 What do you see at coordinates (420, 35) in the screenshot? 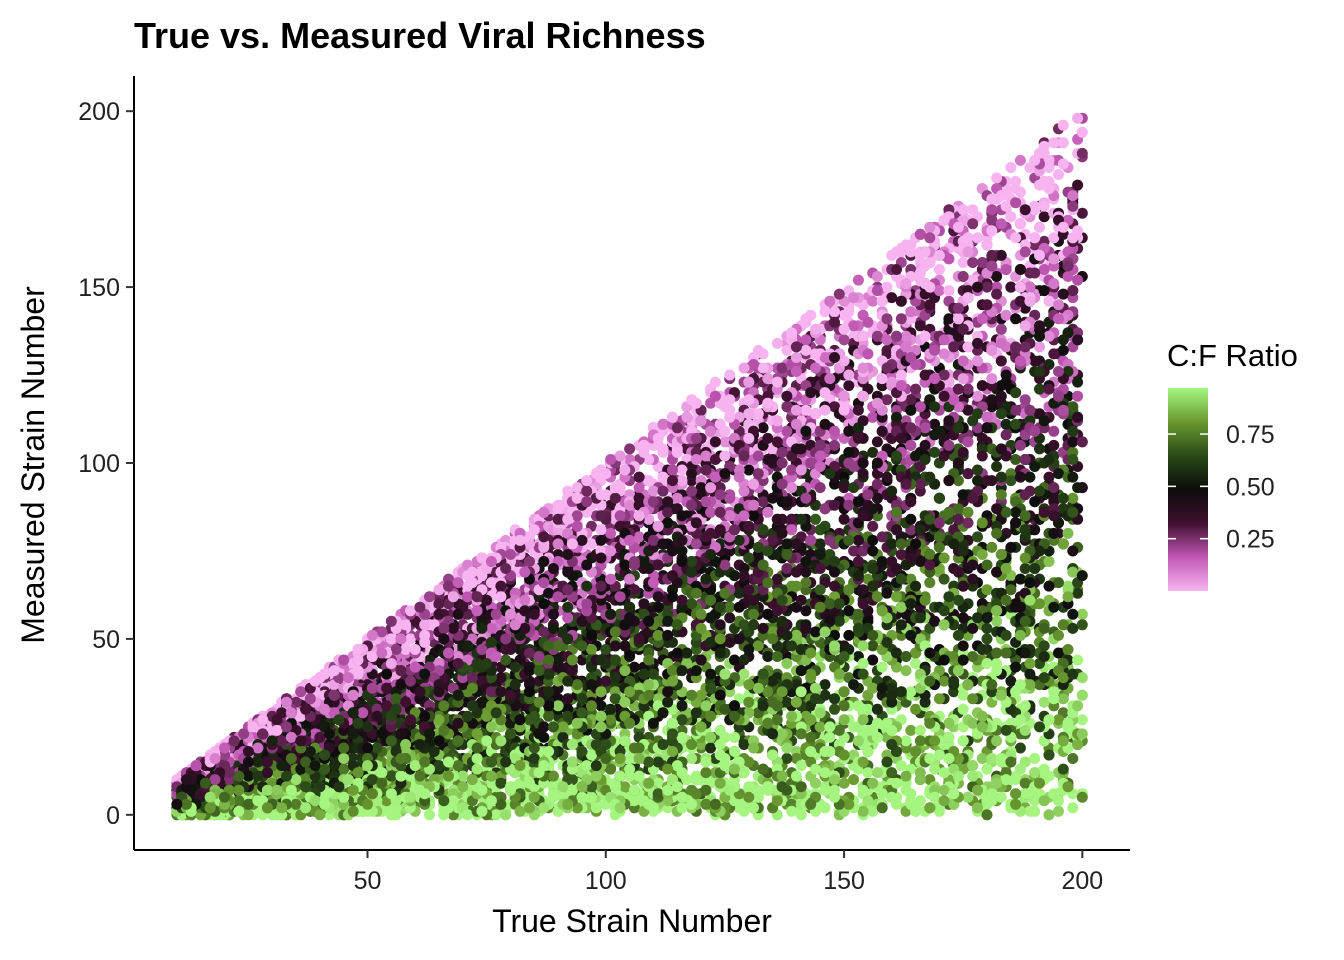
I see `chart-title: True vs. Measured Viral Richness` at bounding box center [420, 35].